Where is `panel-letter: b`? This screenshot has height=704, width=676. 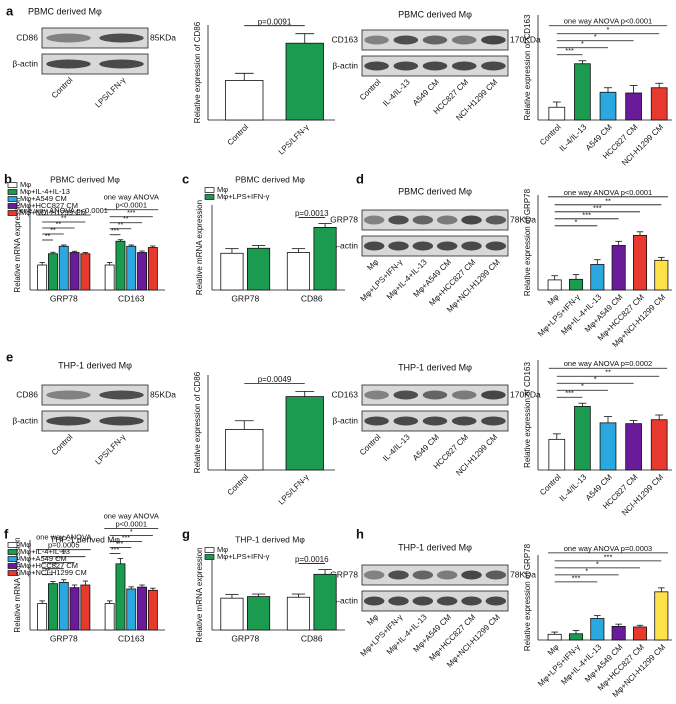 panel-letter: b is located at coordinates (8, 178).